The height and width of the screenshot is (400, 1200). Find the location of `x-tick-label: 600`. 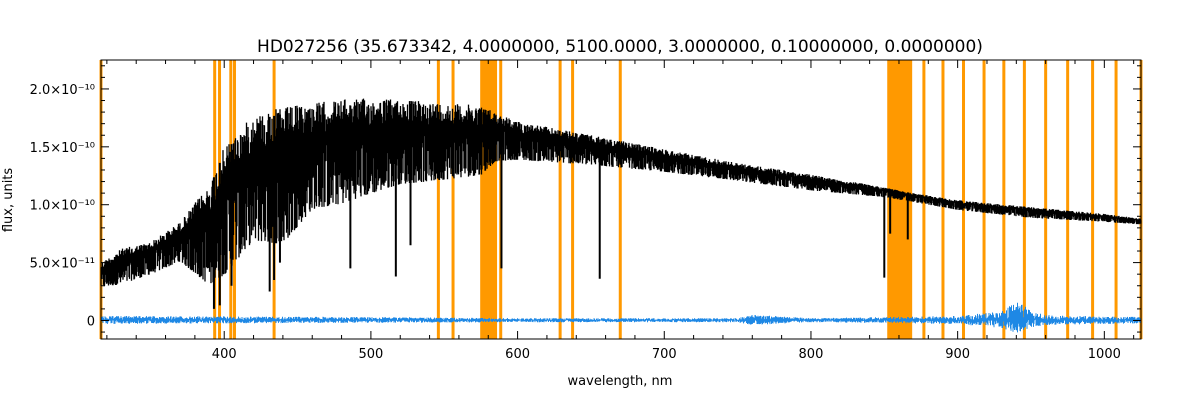

x-tick-label: 600 is located at coordinates (517, 354).